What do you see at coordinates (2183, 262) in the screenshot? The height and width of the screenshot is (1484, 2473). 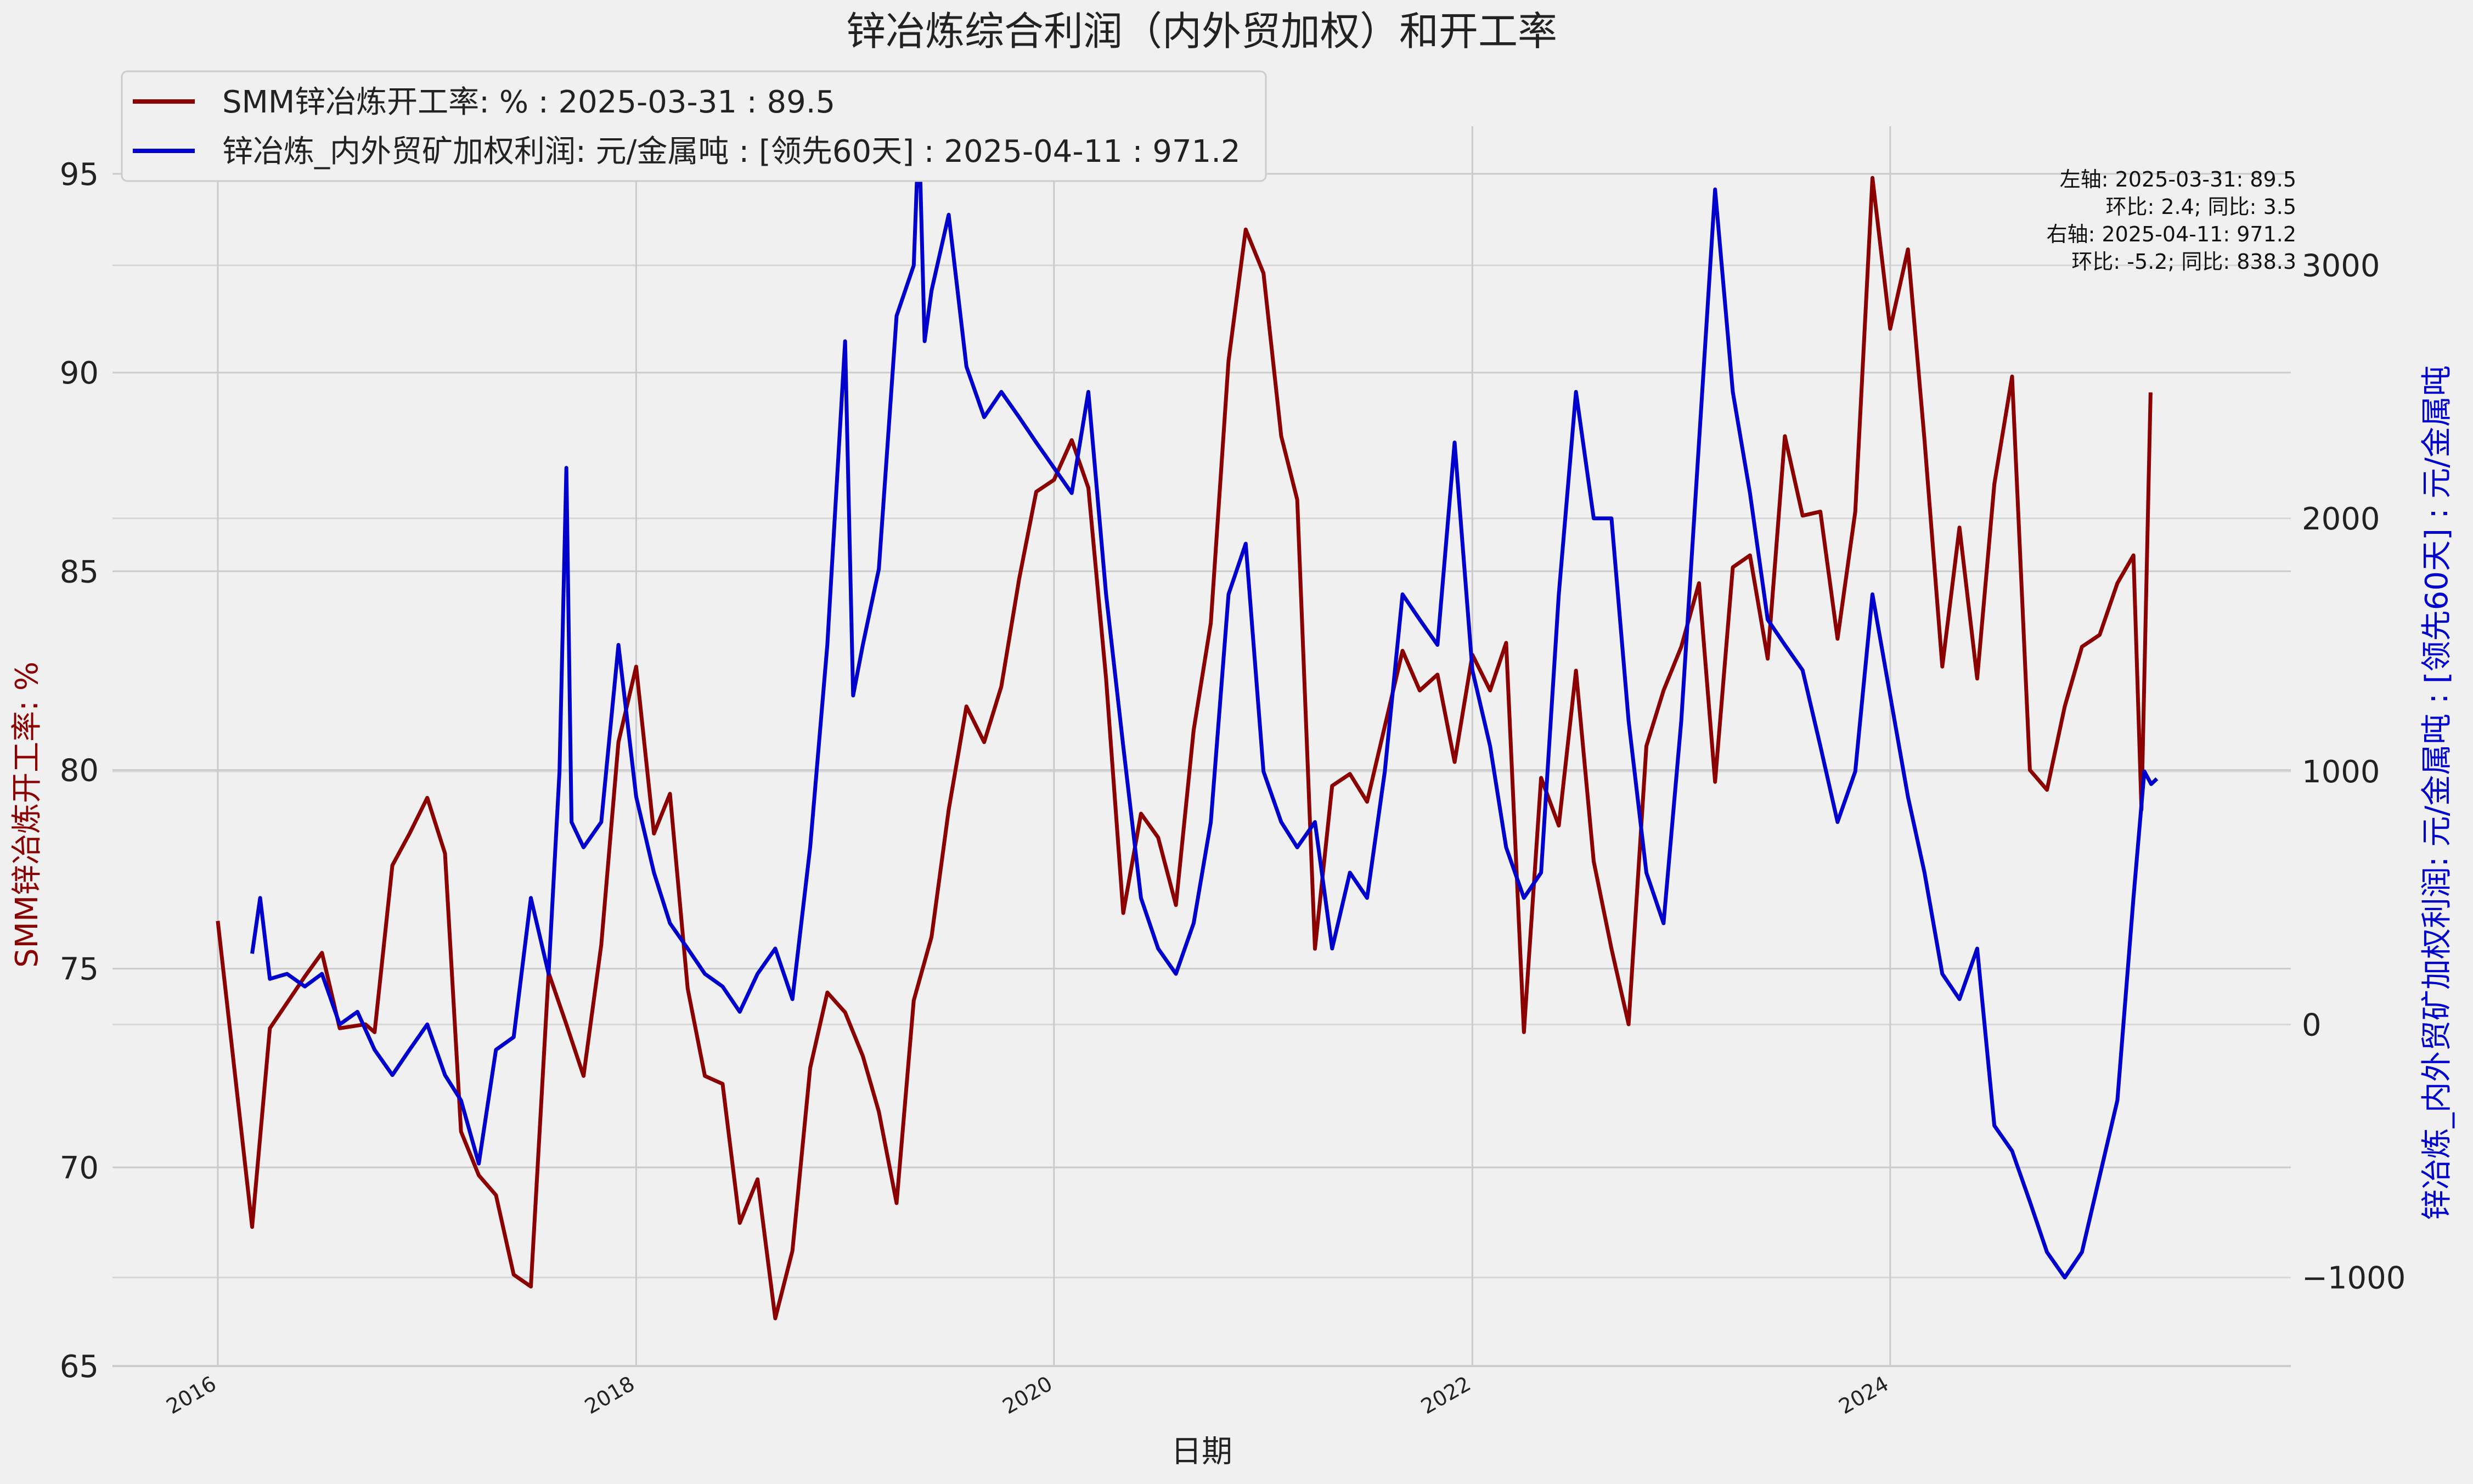 I see `annotation-line-right-change: 环比: -5.2; 同比: 838.3` at bounding box center [2183, 262].